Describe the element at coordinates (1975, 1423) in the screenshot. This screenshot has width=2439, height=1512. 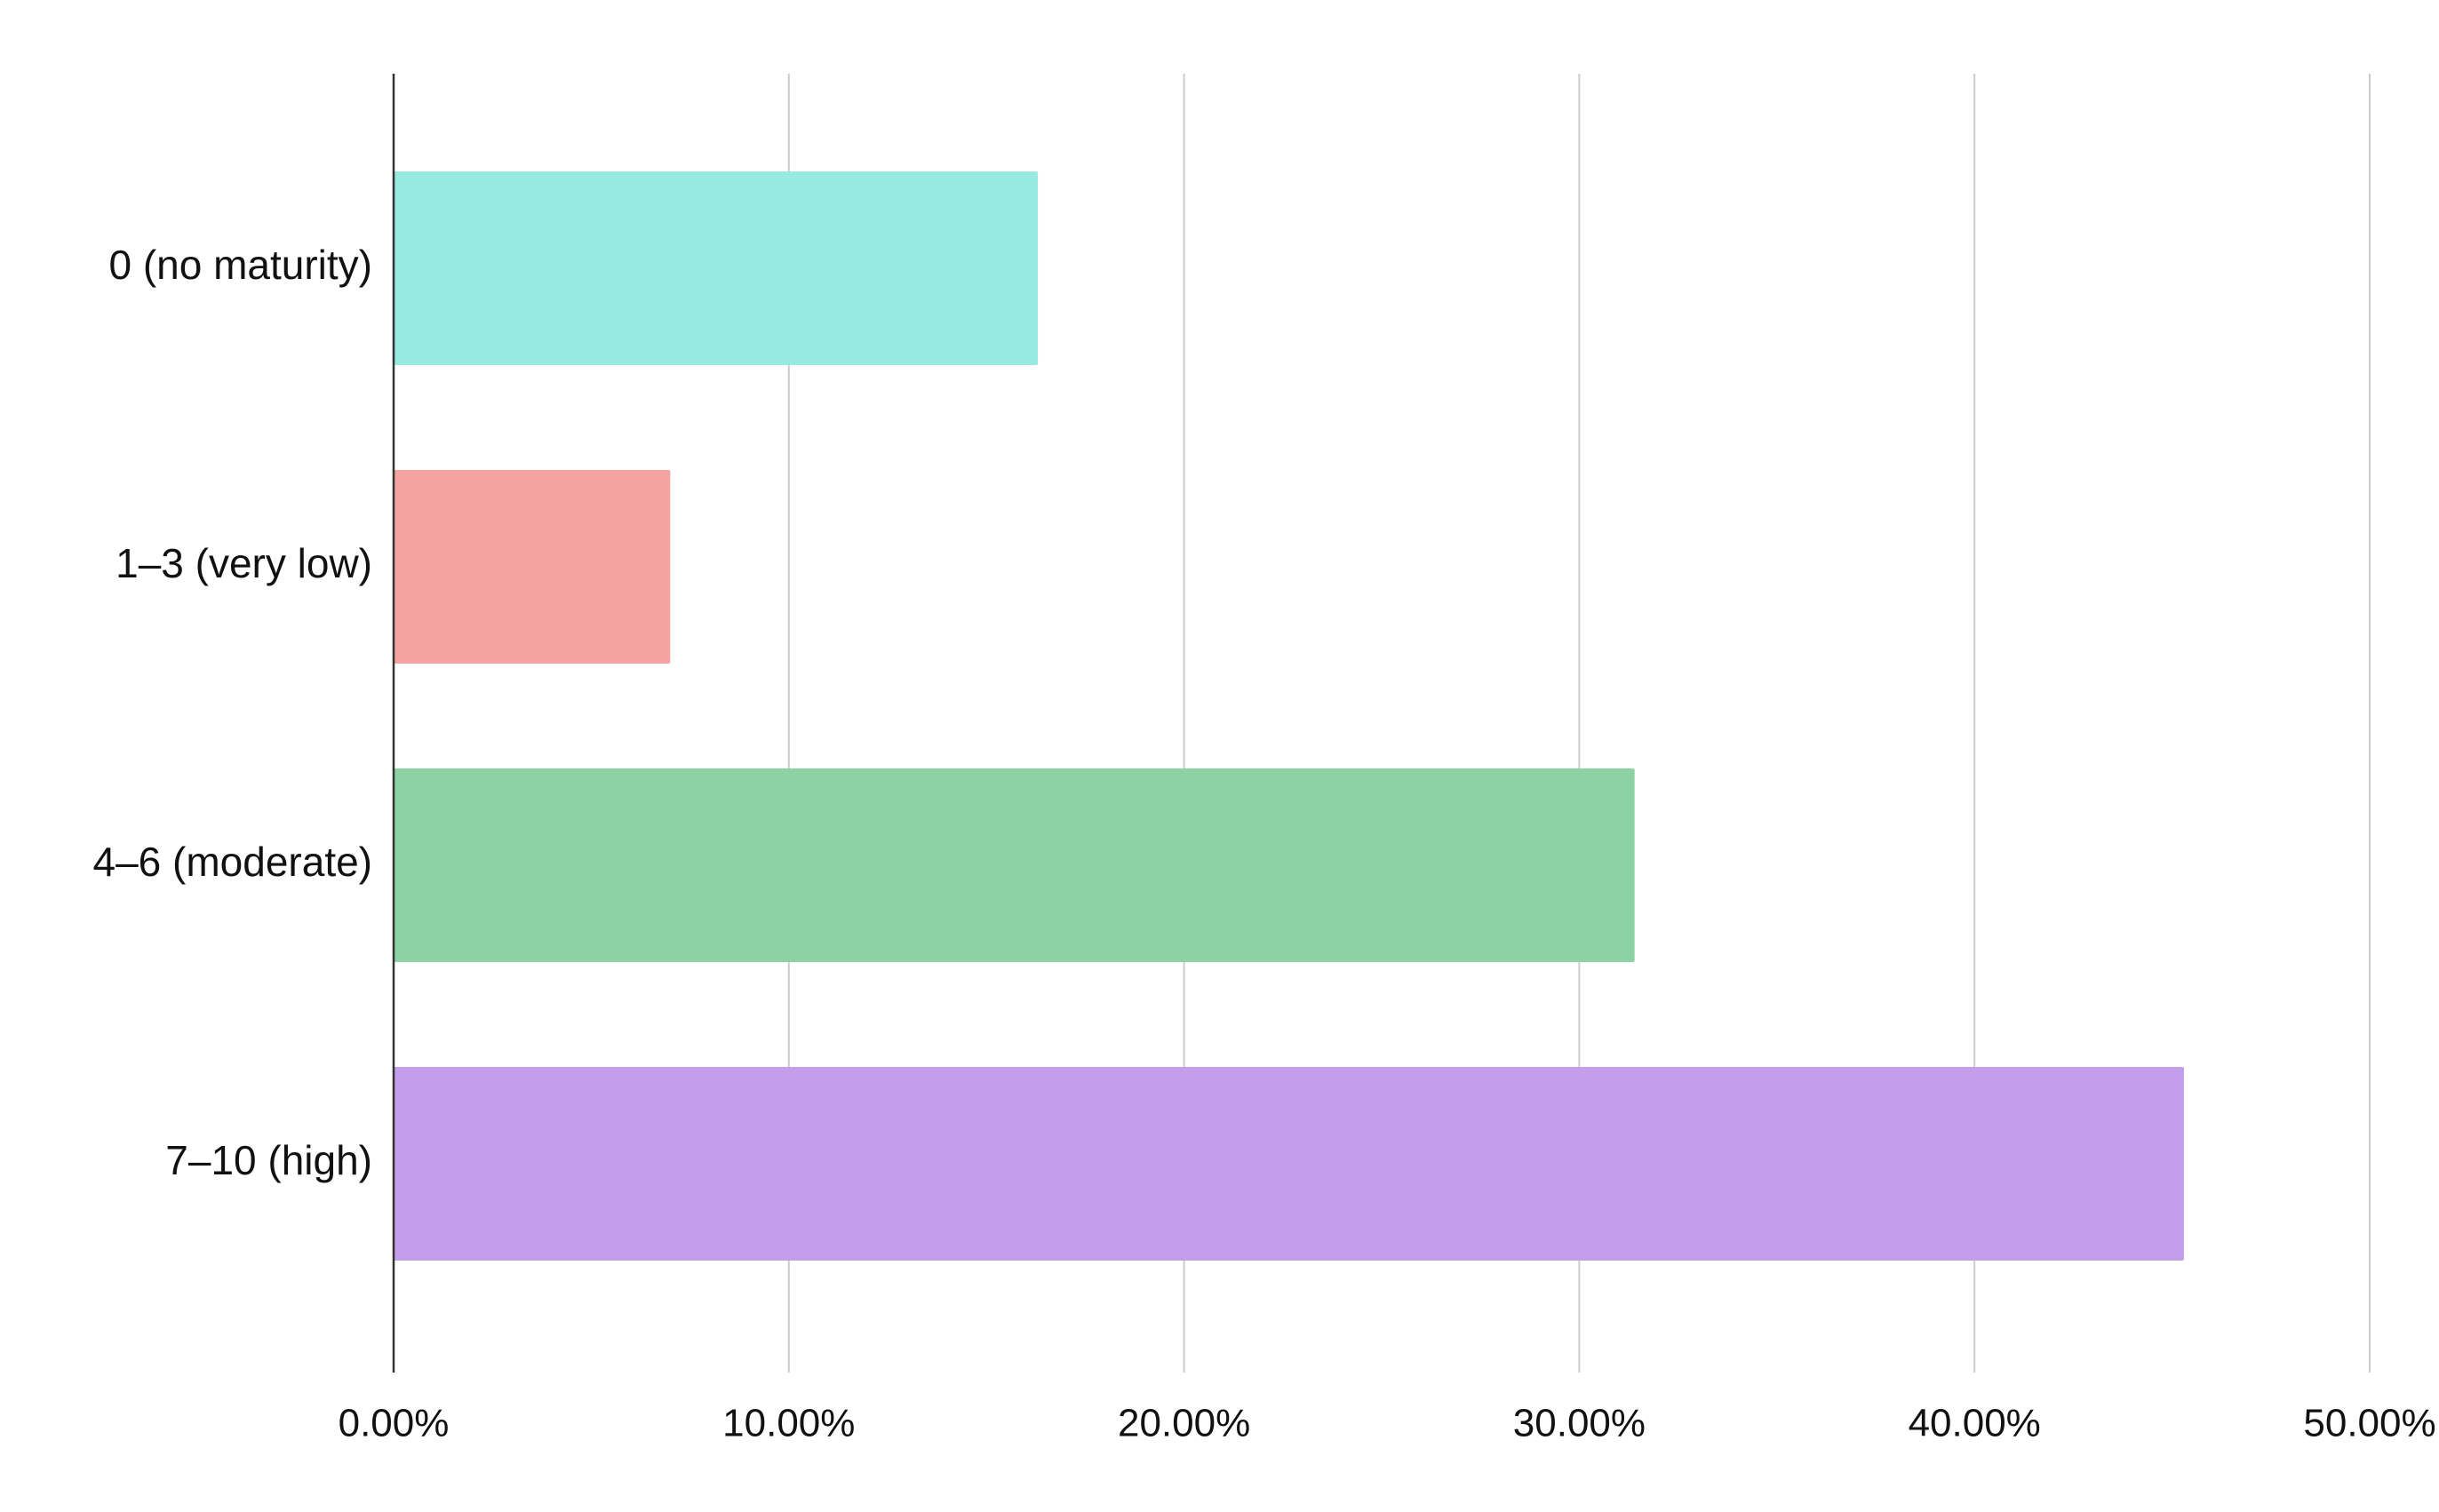
I see `x-tick-label-4: 40.00%` at that location.